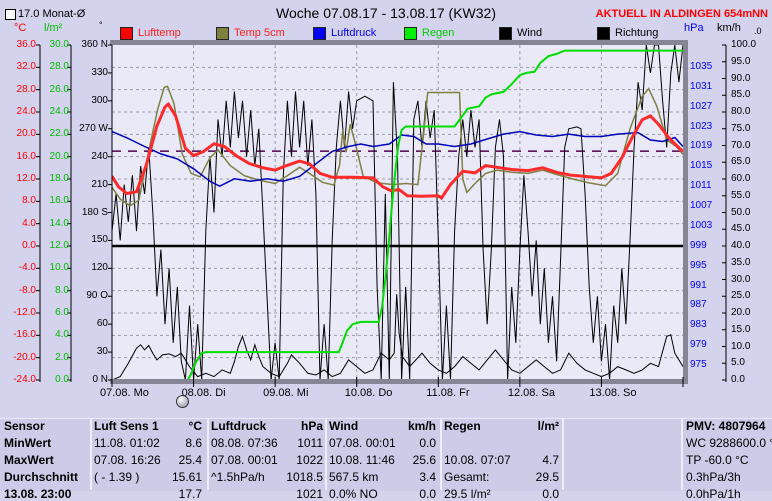 The height and width of the screenshot is (501, 772). I want to click on legend-item-temp-5cm: Temp 5cm, so click(250, 33).